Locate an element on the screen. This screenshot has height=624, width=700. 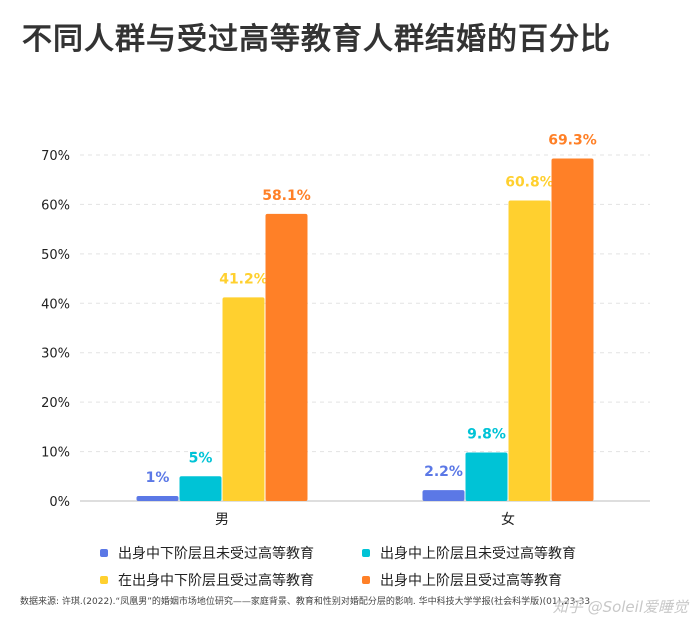
data-label: 41.2% is located at coordinates (243, 279).